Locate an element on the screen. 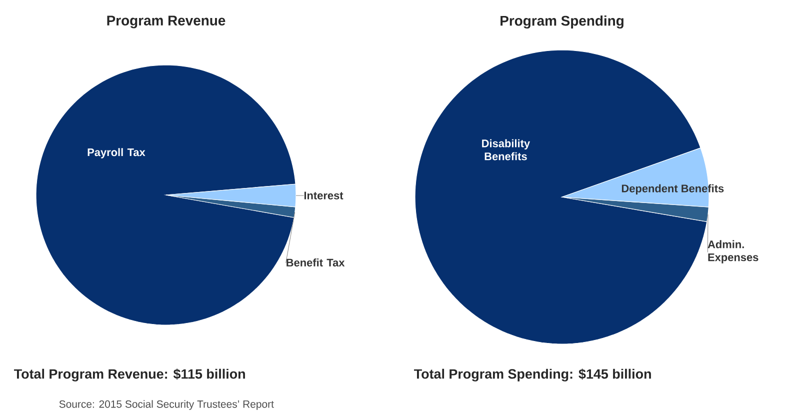  text: Total Program Revenue: $115 billion is located at coordinates (129, 375).